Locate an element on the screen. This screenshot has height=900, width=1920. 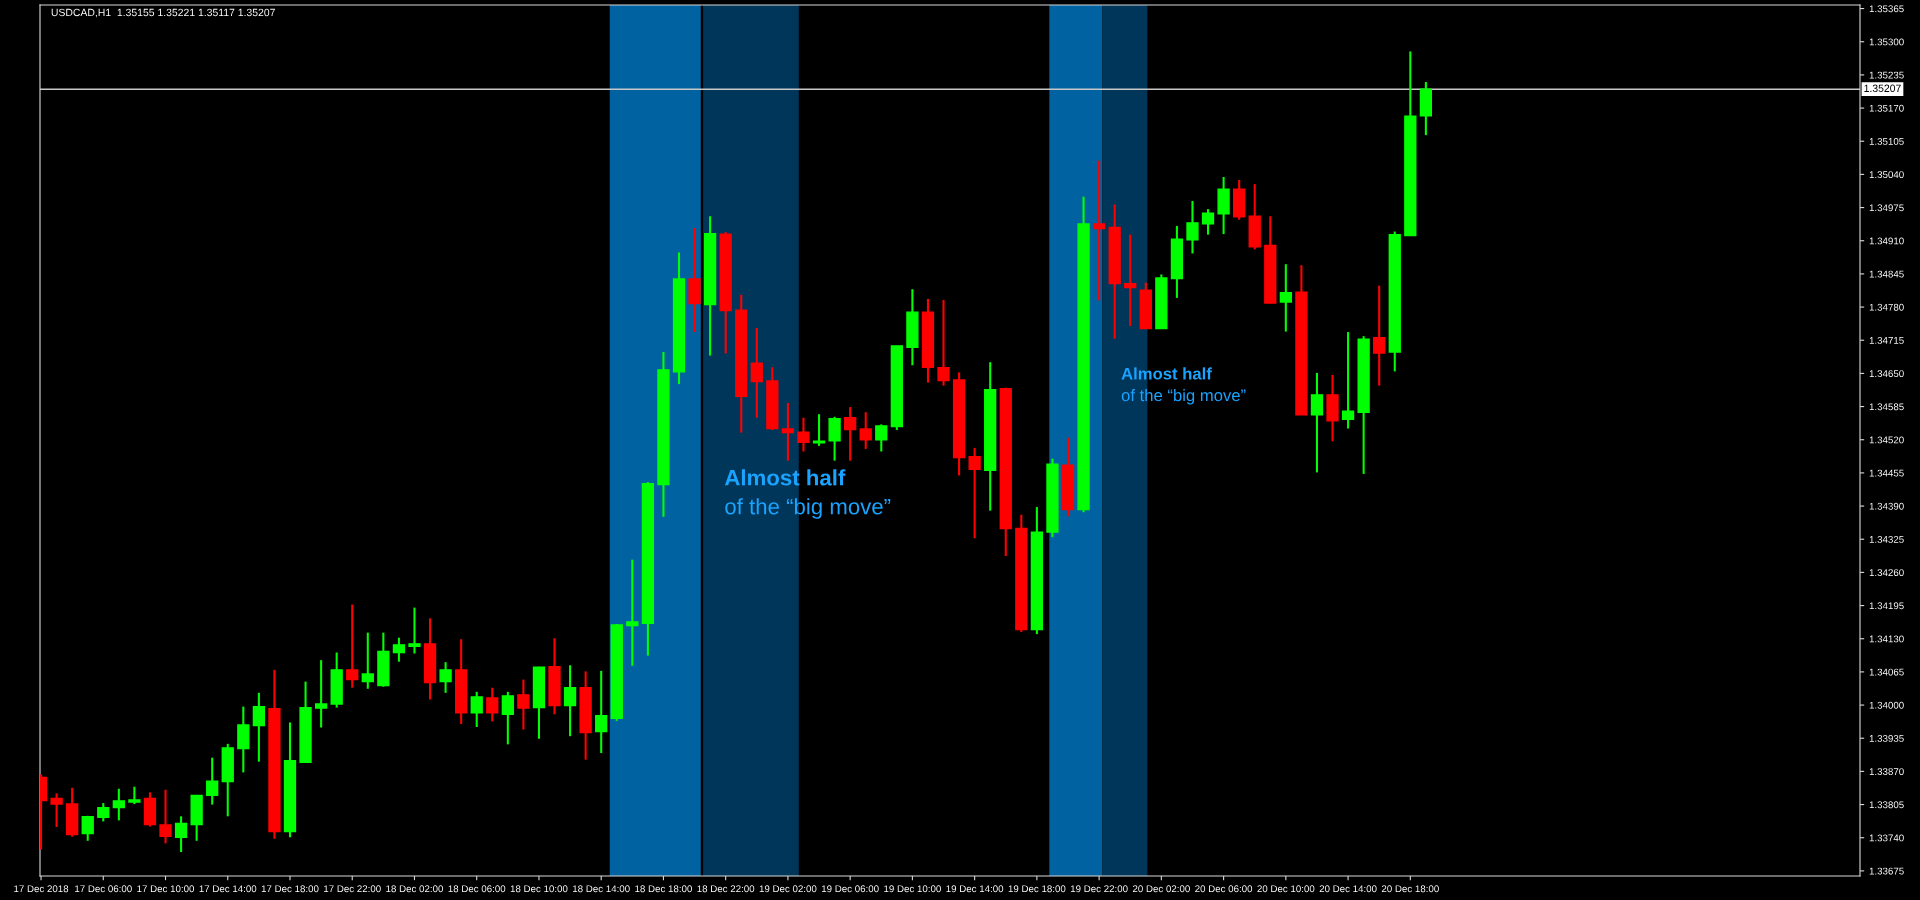
y-tick-label: 1.34195 is located at coordinates (1886, 606).